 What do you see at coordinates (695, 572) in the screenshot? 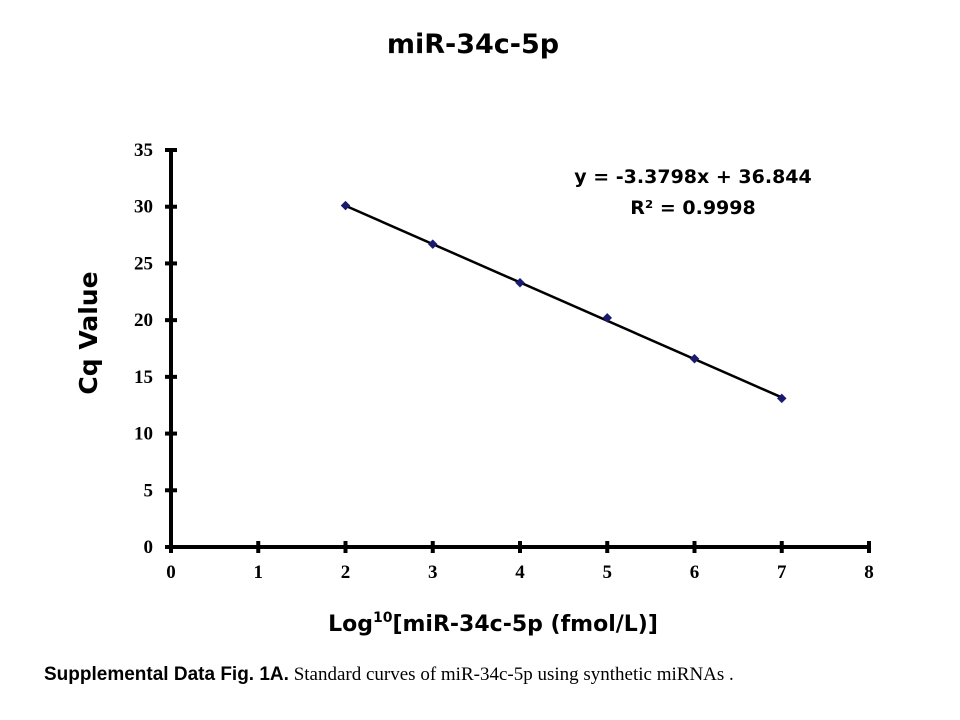
I see `x-tick-label: 6` at bounding box center [695, 572].